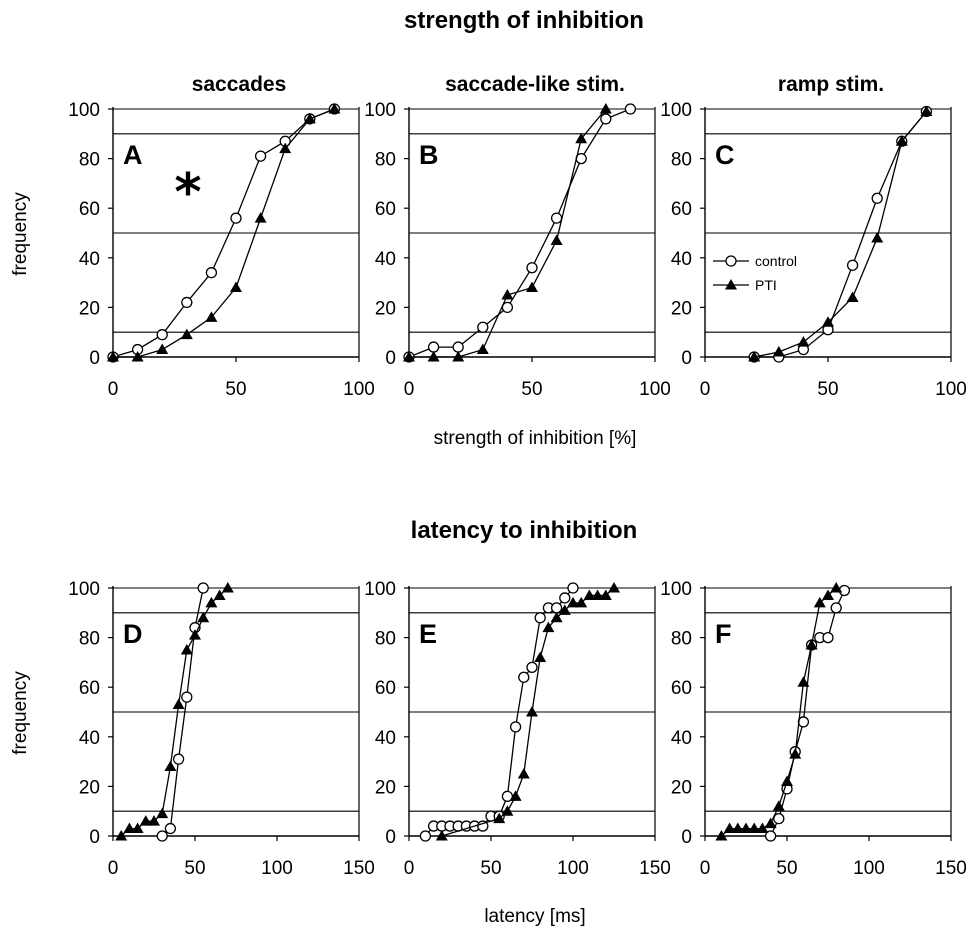 This screenshot has height=931, width=977. I want to click on panel-label: F, so click(723, 634).